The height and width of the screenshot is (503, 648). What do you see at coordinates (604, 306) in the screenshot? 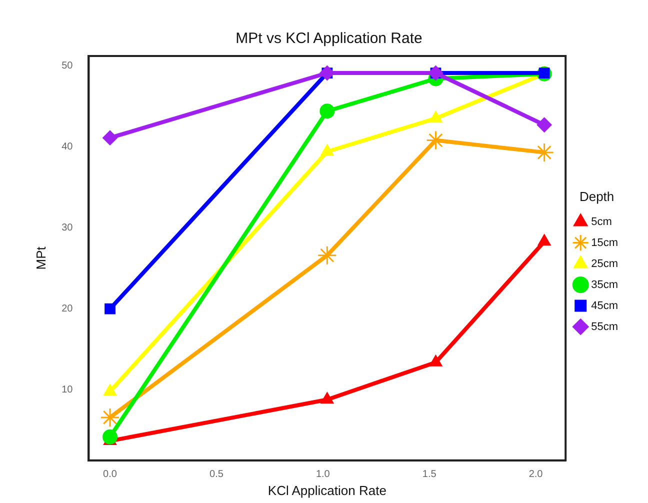
I see `legend-label: 45cm` at bounding box center [604, 306].